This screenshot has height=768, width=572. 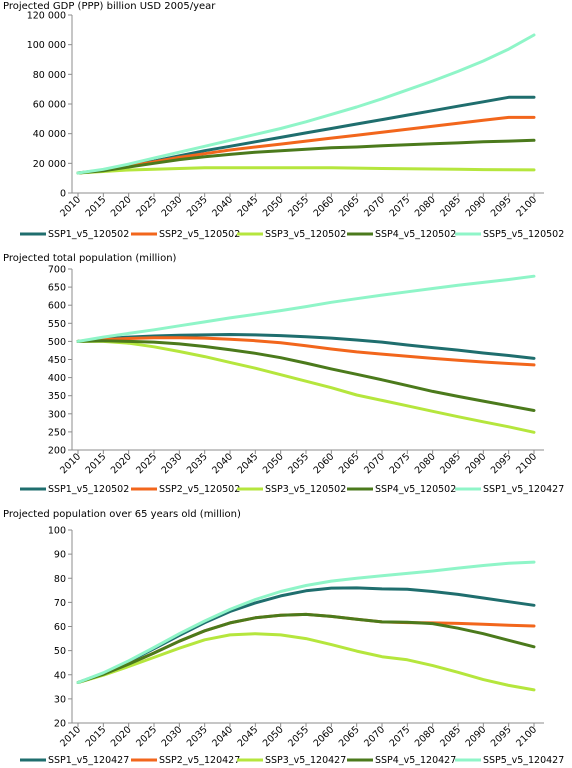 What do you see at coordinates (88, 760) in the screenshot?
I see `legend-label: SSP1_v5_120427` at bounding box center [88, 760].